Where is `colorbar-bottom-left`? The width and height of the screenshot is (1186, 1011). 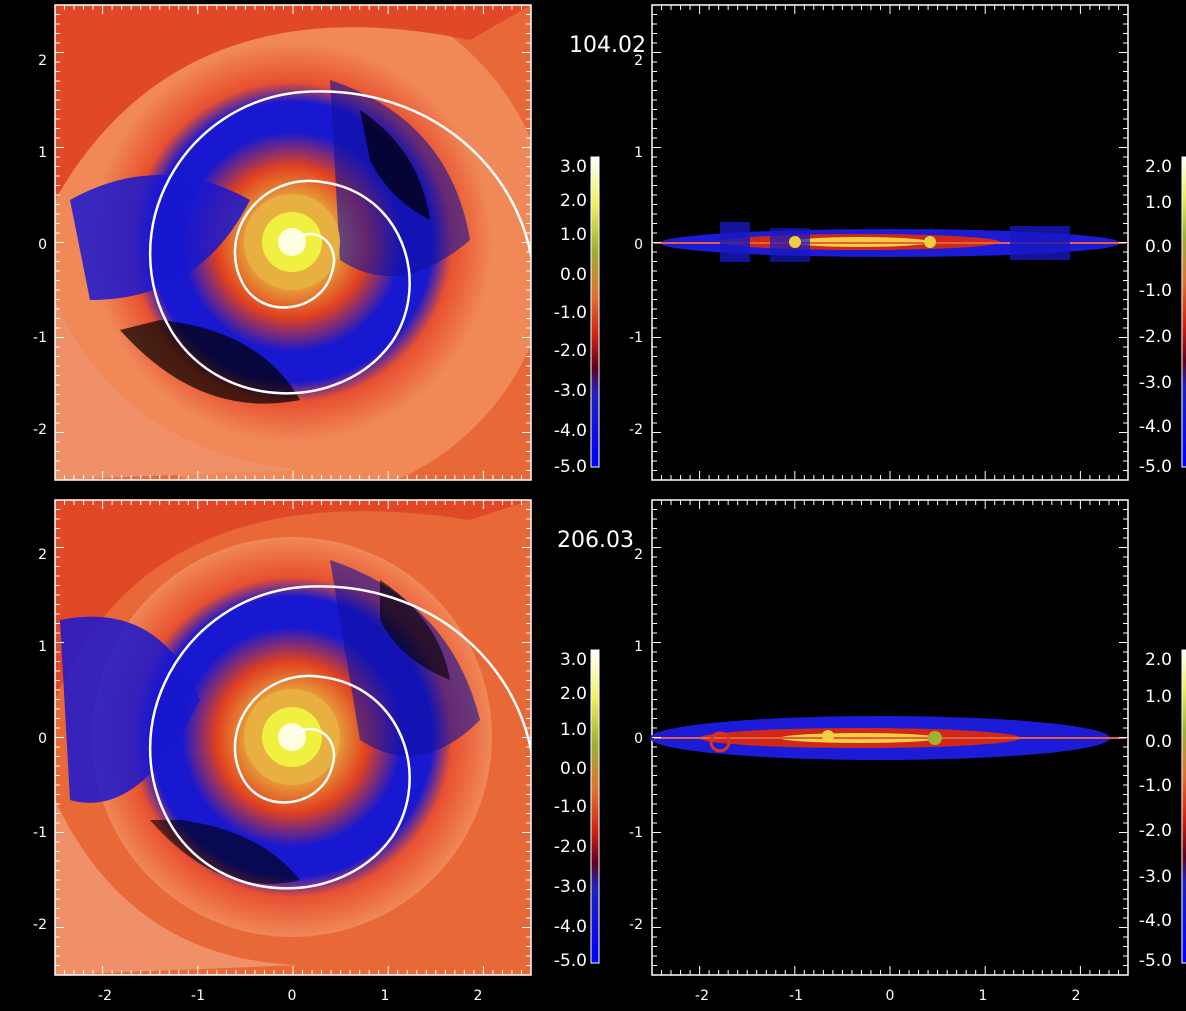
colorbar-bottom-left is located at coordinates (595, 806).